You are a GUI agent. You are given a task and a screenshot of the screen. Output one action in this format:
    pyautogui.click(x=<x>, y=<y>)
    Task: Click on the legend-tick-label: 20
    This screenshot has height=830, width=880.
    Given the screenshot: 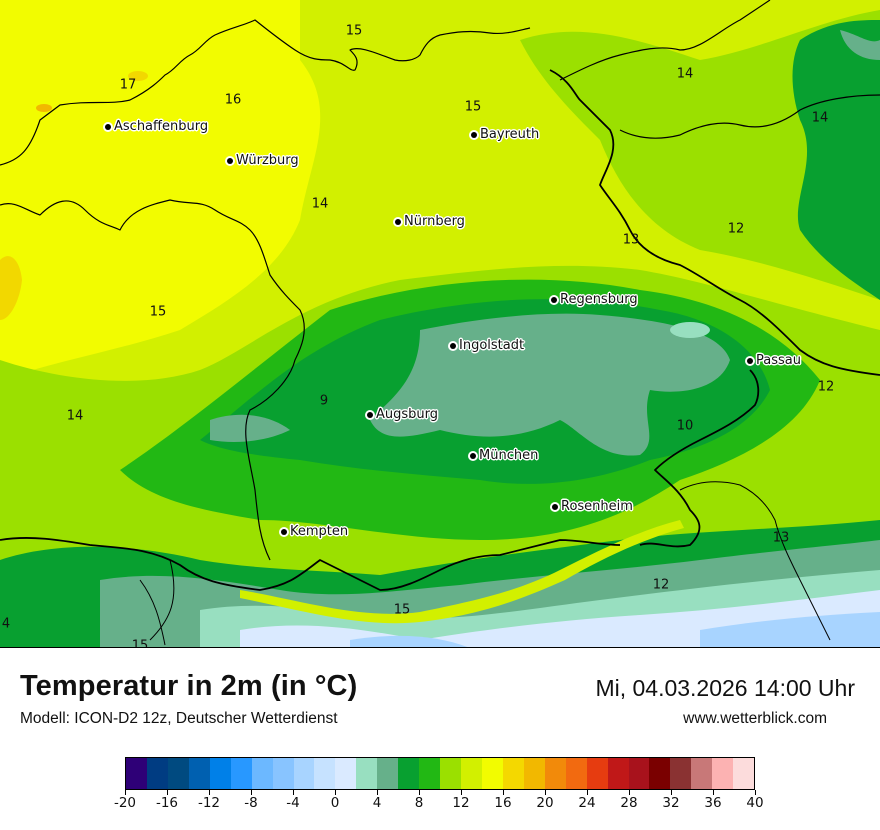 What is the action you would take?
    pyautogui.click(x=545, y=803)
    